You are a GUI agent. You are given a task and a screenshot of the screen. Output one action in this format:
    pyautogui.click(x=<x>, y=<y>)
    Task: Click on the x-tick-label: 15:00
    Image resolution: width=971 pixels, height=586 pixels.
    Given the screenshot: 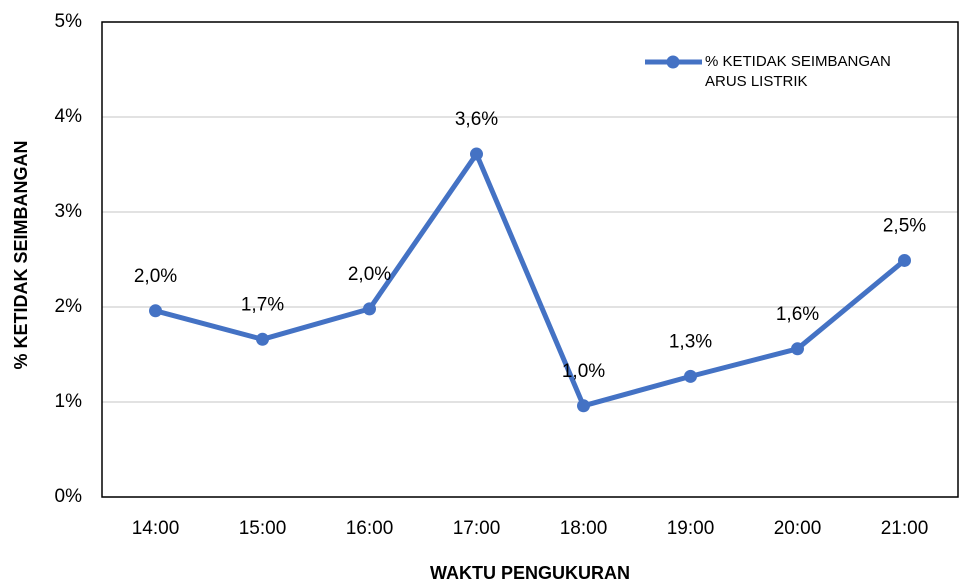 What is the action you would take?
    pyautogui.click(x=263, y=528)
    